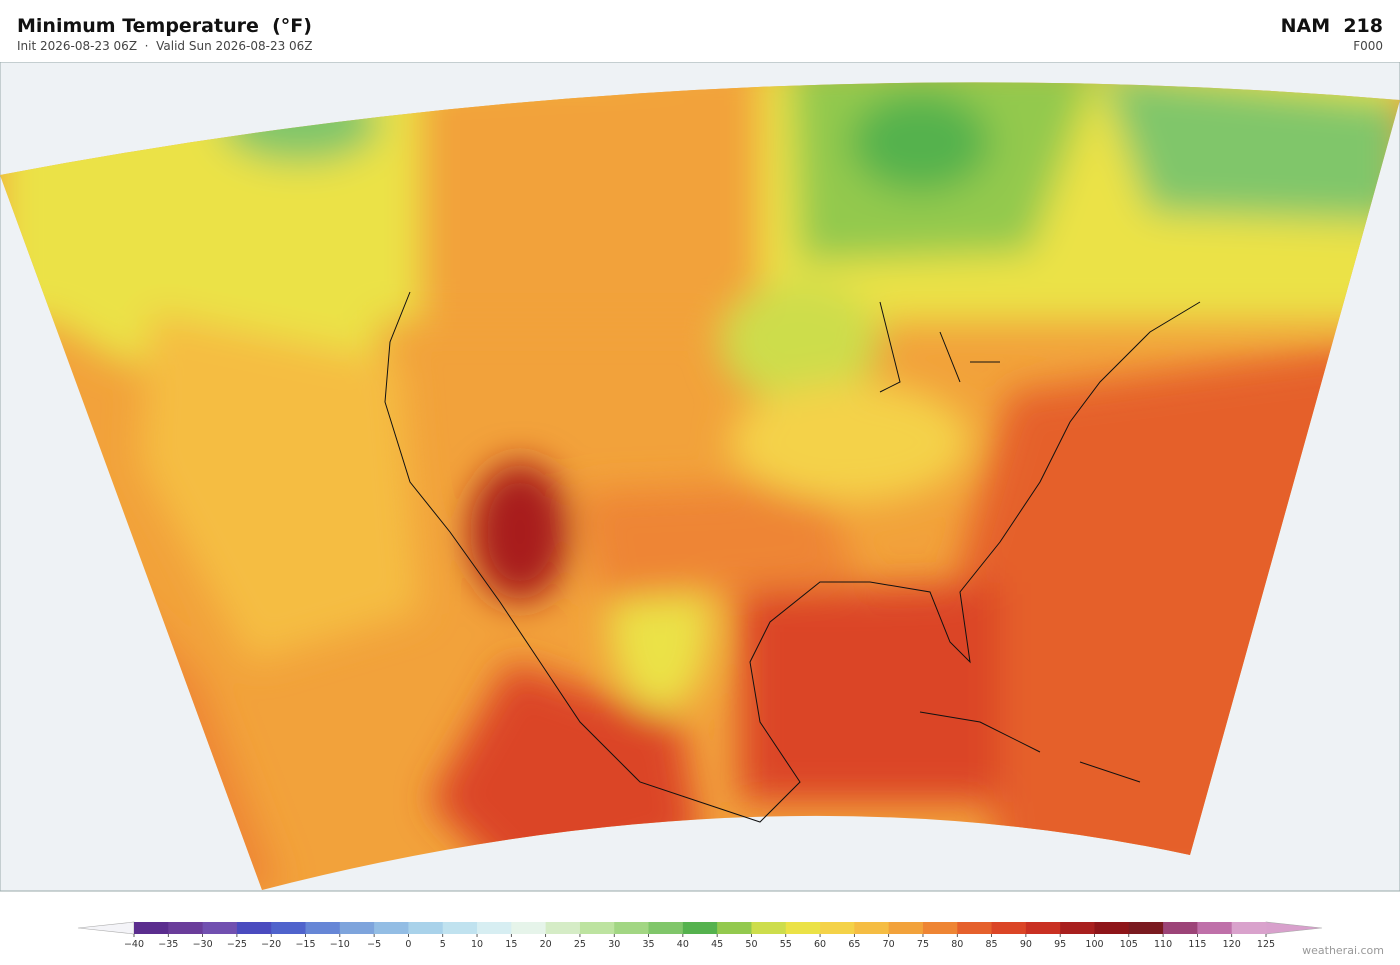 The image size is (1400, 965). What do you see at coordinates (786, 944) in the screenshot?
I see `colorbar-tick-label: 55` at bounding box center [786, 944].